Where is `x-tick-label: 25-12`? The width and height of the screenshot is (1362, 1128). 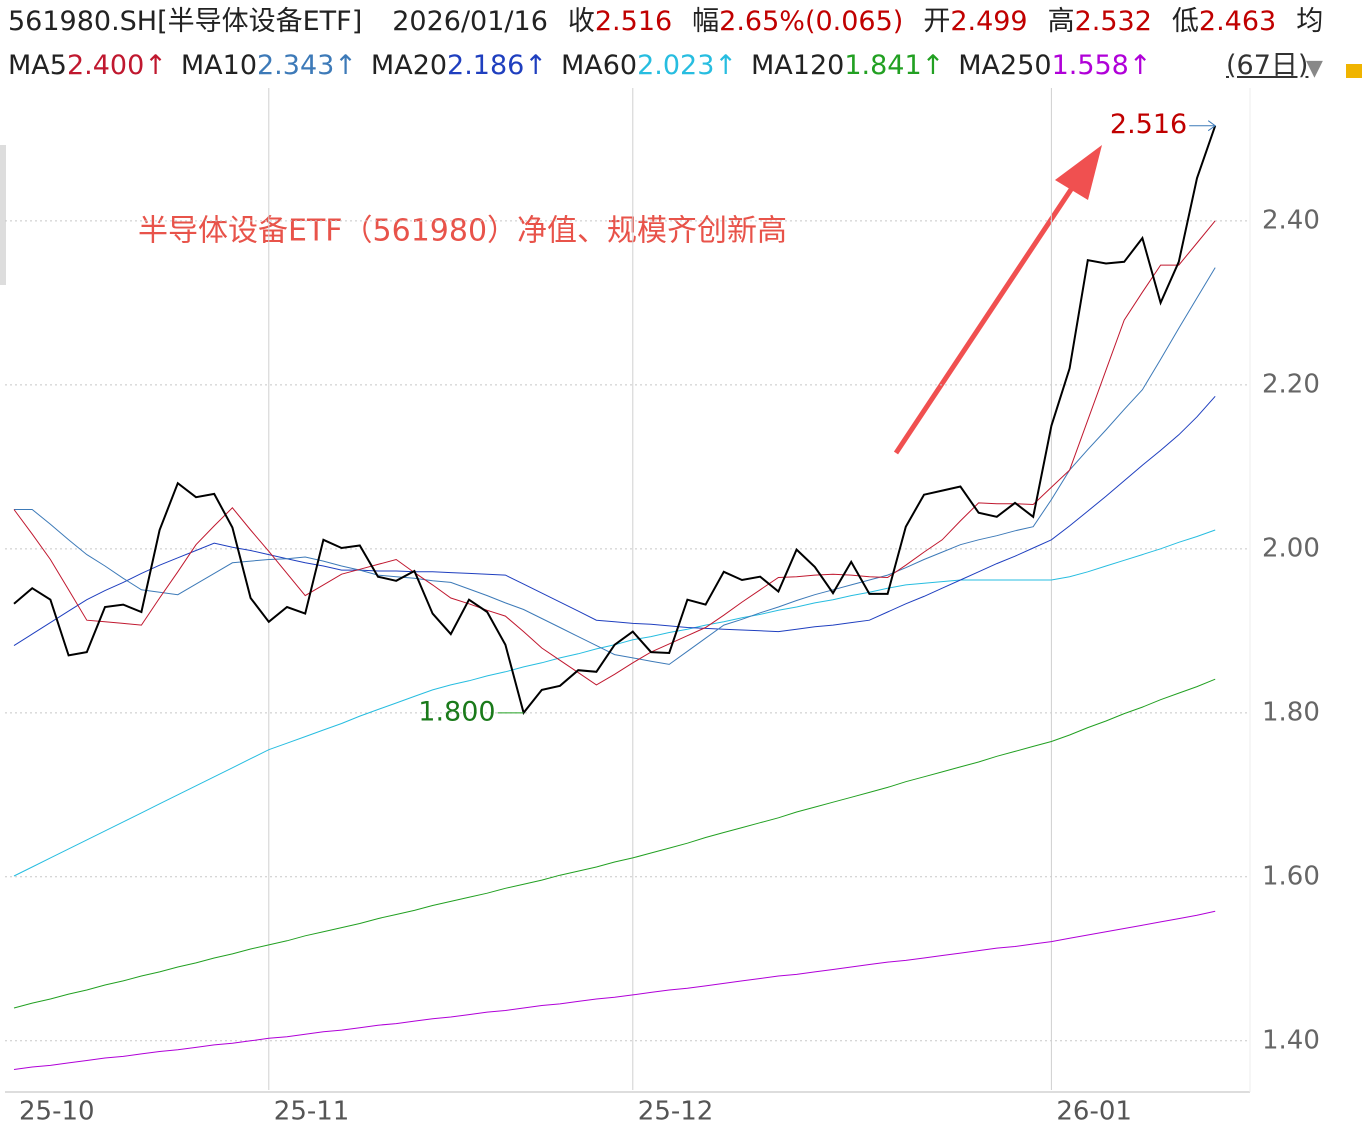
x-tick-label: 25-12 is located at coordinates (676, 1112).